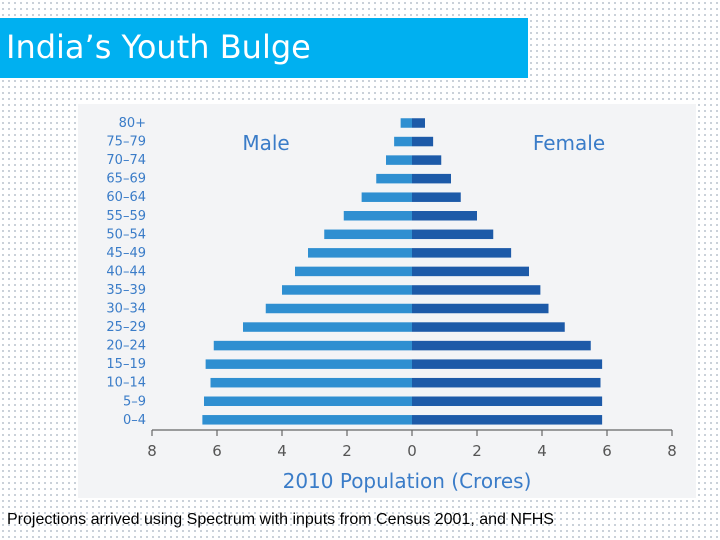 The image size is (720, 540). I want to click on age-group-label: 30–34, so click(126, 309).